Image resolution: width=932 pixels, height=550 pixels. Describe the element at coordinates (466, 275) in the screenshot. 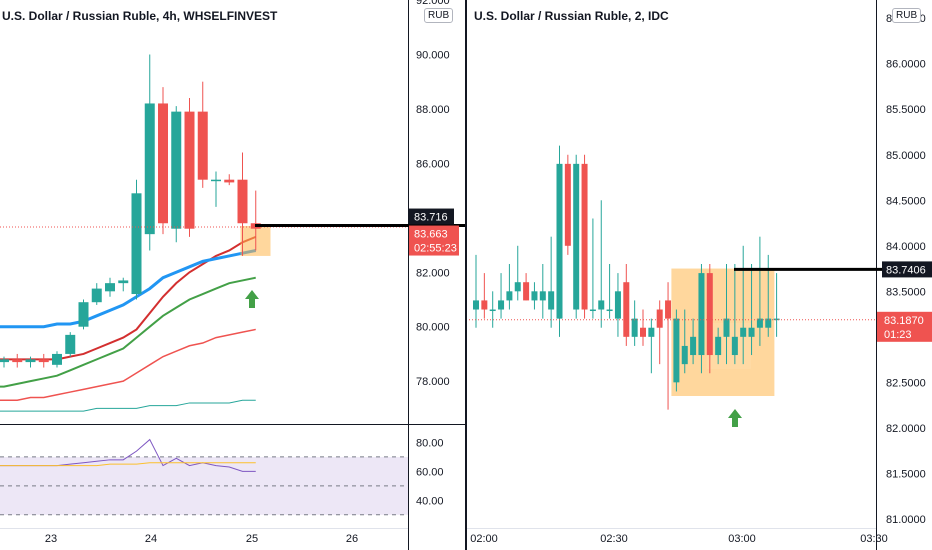

I see `pane-separator` at that location.